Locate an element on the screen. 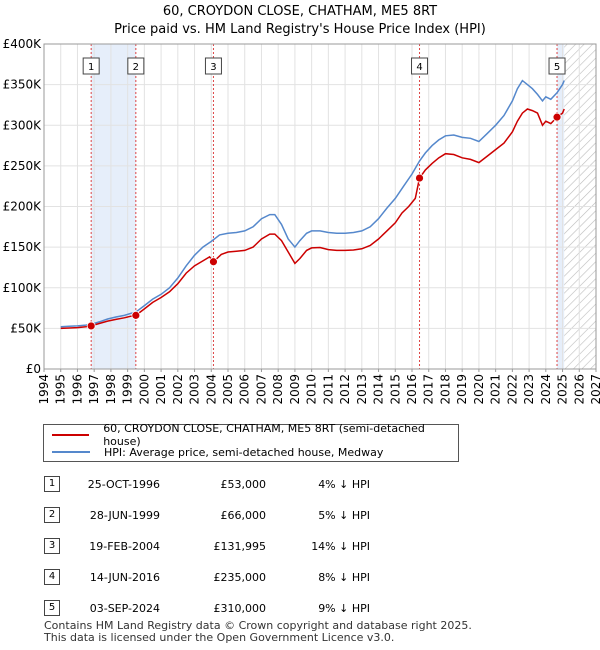 This screenshot has height=650, width=600. transaction-date: 19-FEB-2004 is located at coordinates (124, 546).